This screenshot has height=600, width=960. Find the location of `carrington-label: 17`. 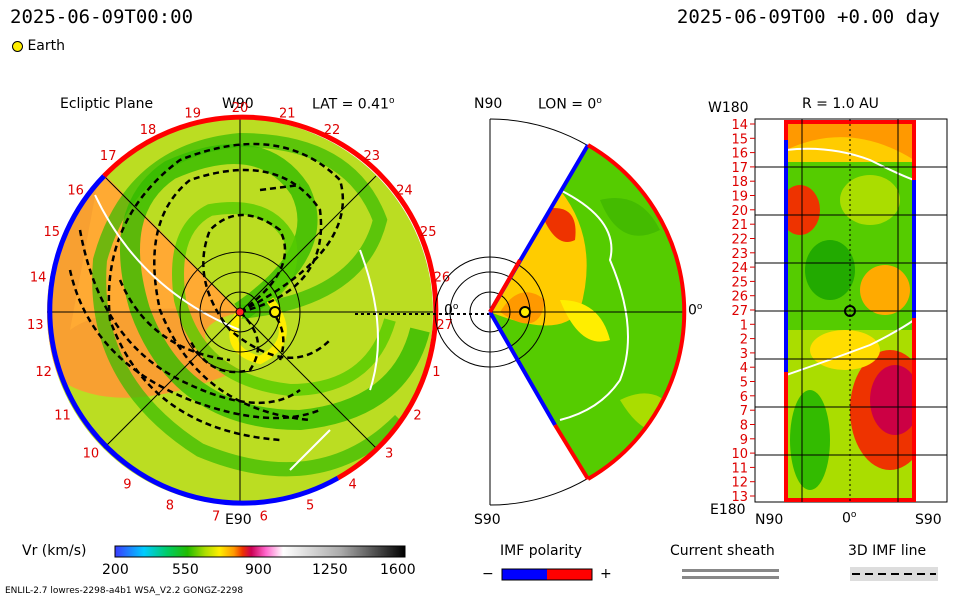

carrington-label: 17 is located at coordinates (108, 156).